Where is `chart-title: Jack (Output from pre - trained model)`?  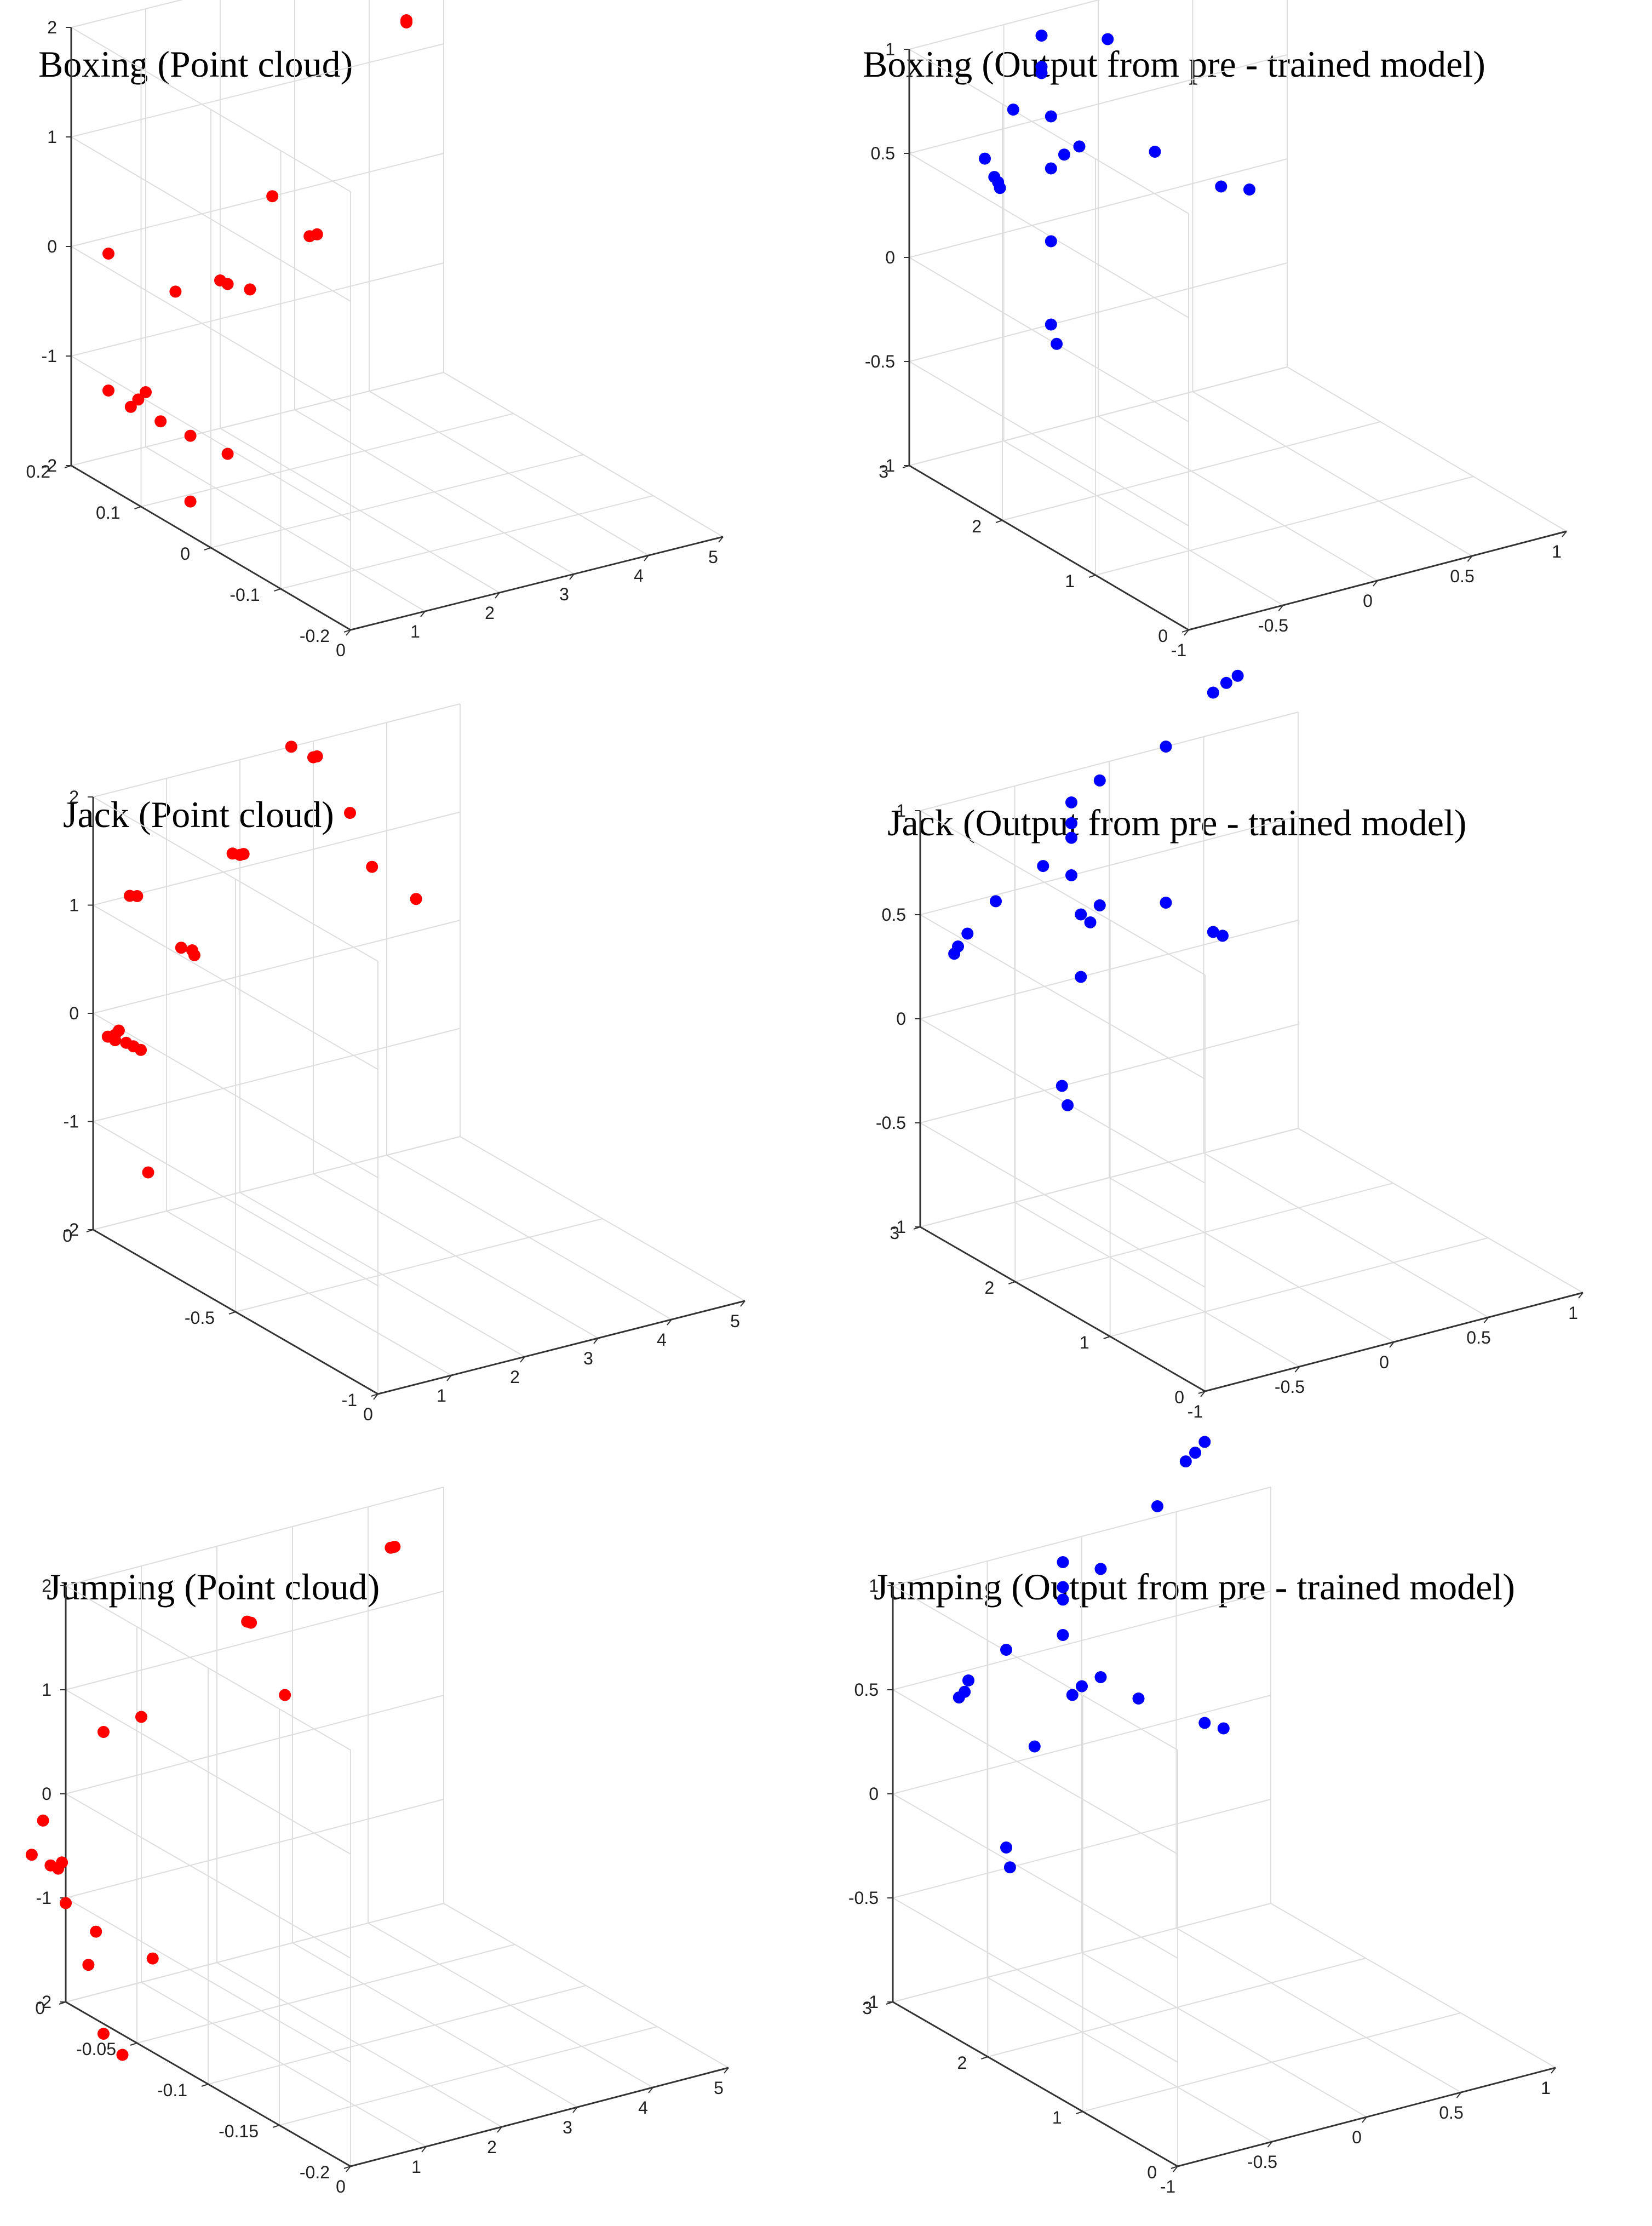 chart-title: Jack (Output from pre - trained model) is located at coordinates (1176, 823).